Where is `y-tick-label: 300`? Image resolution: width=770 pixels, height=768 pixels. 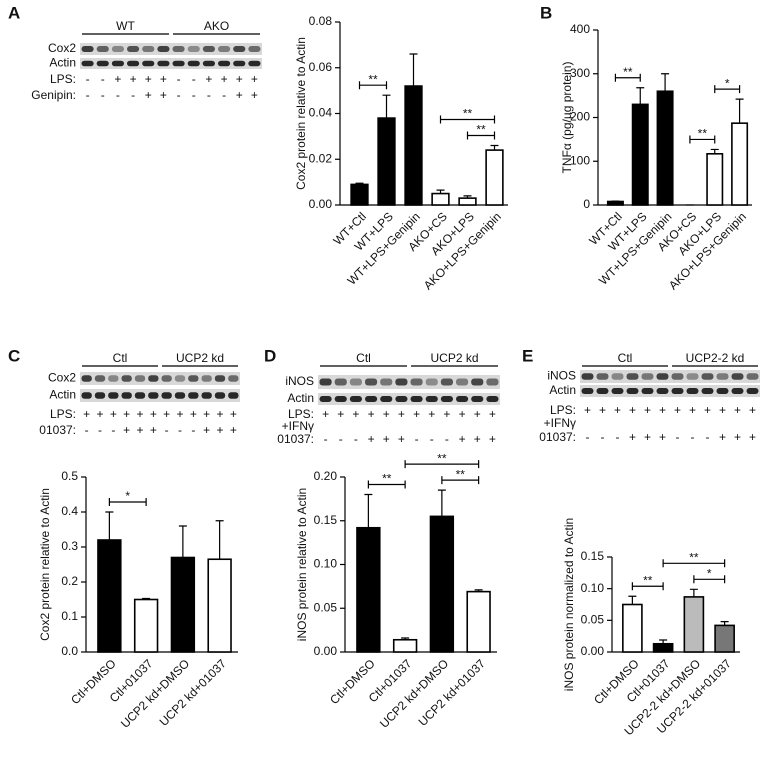
y-tick-label: 300 is located at coordinates (580, 73).